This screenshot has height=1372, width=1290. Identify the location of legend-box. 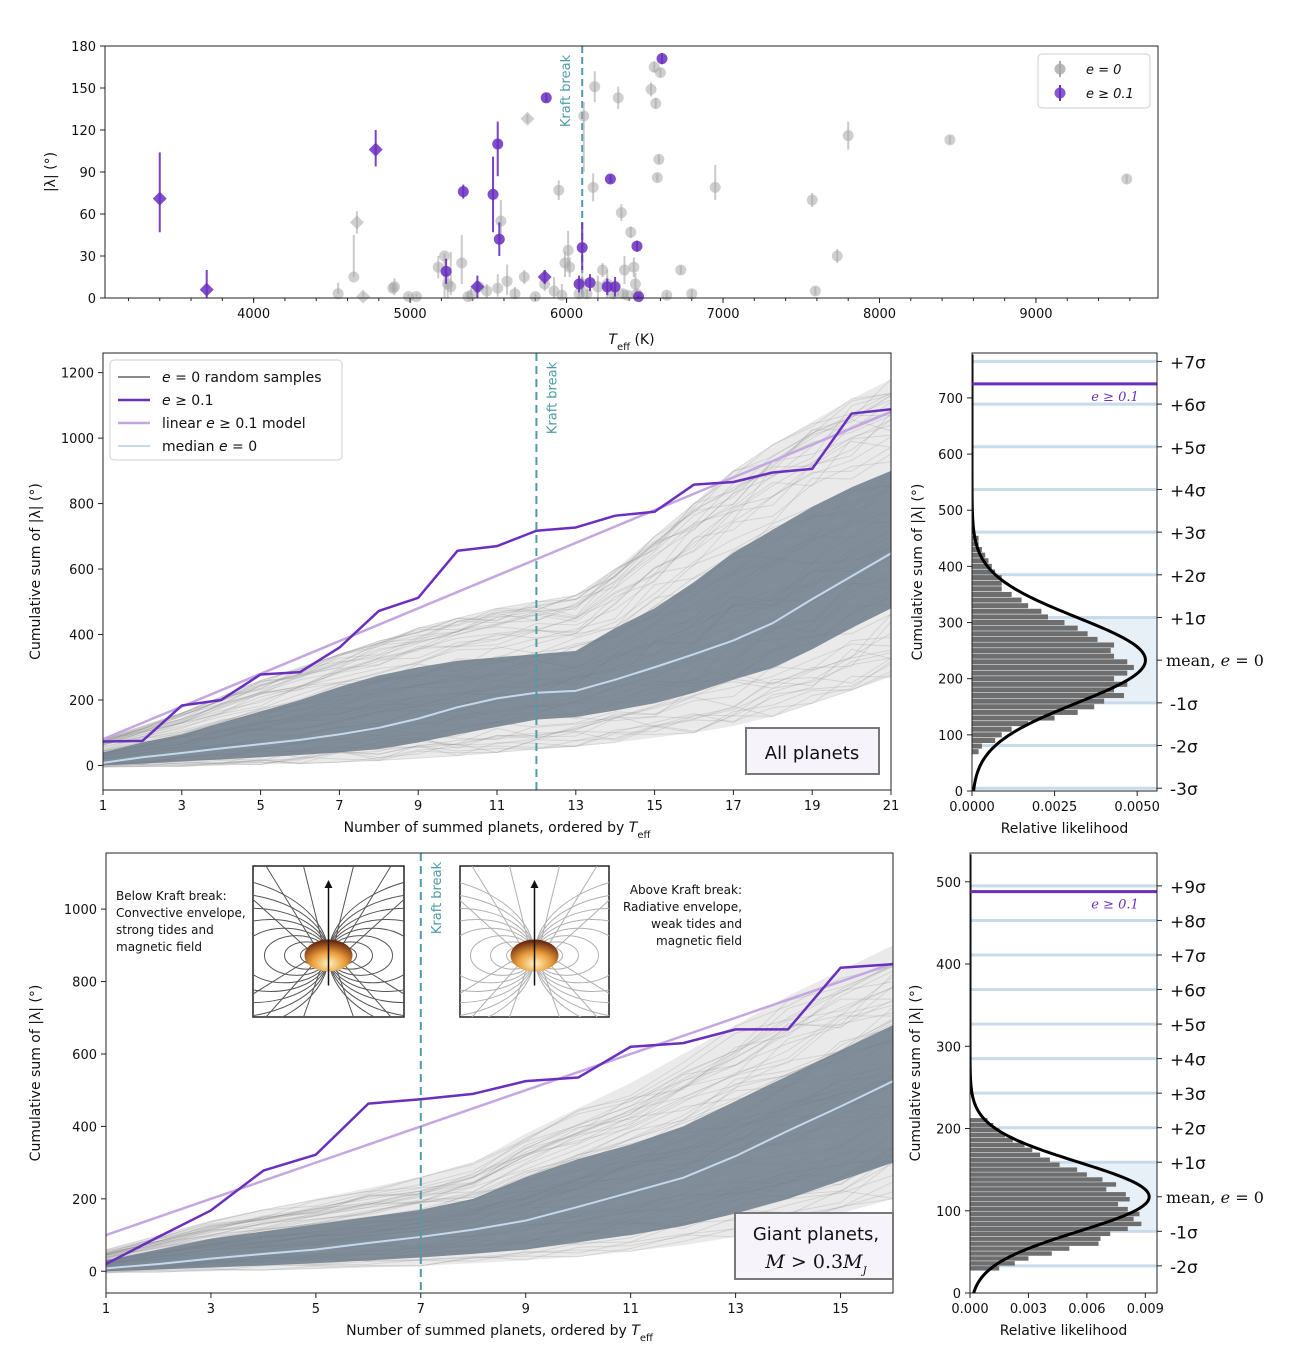
(226, 410).